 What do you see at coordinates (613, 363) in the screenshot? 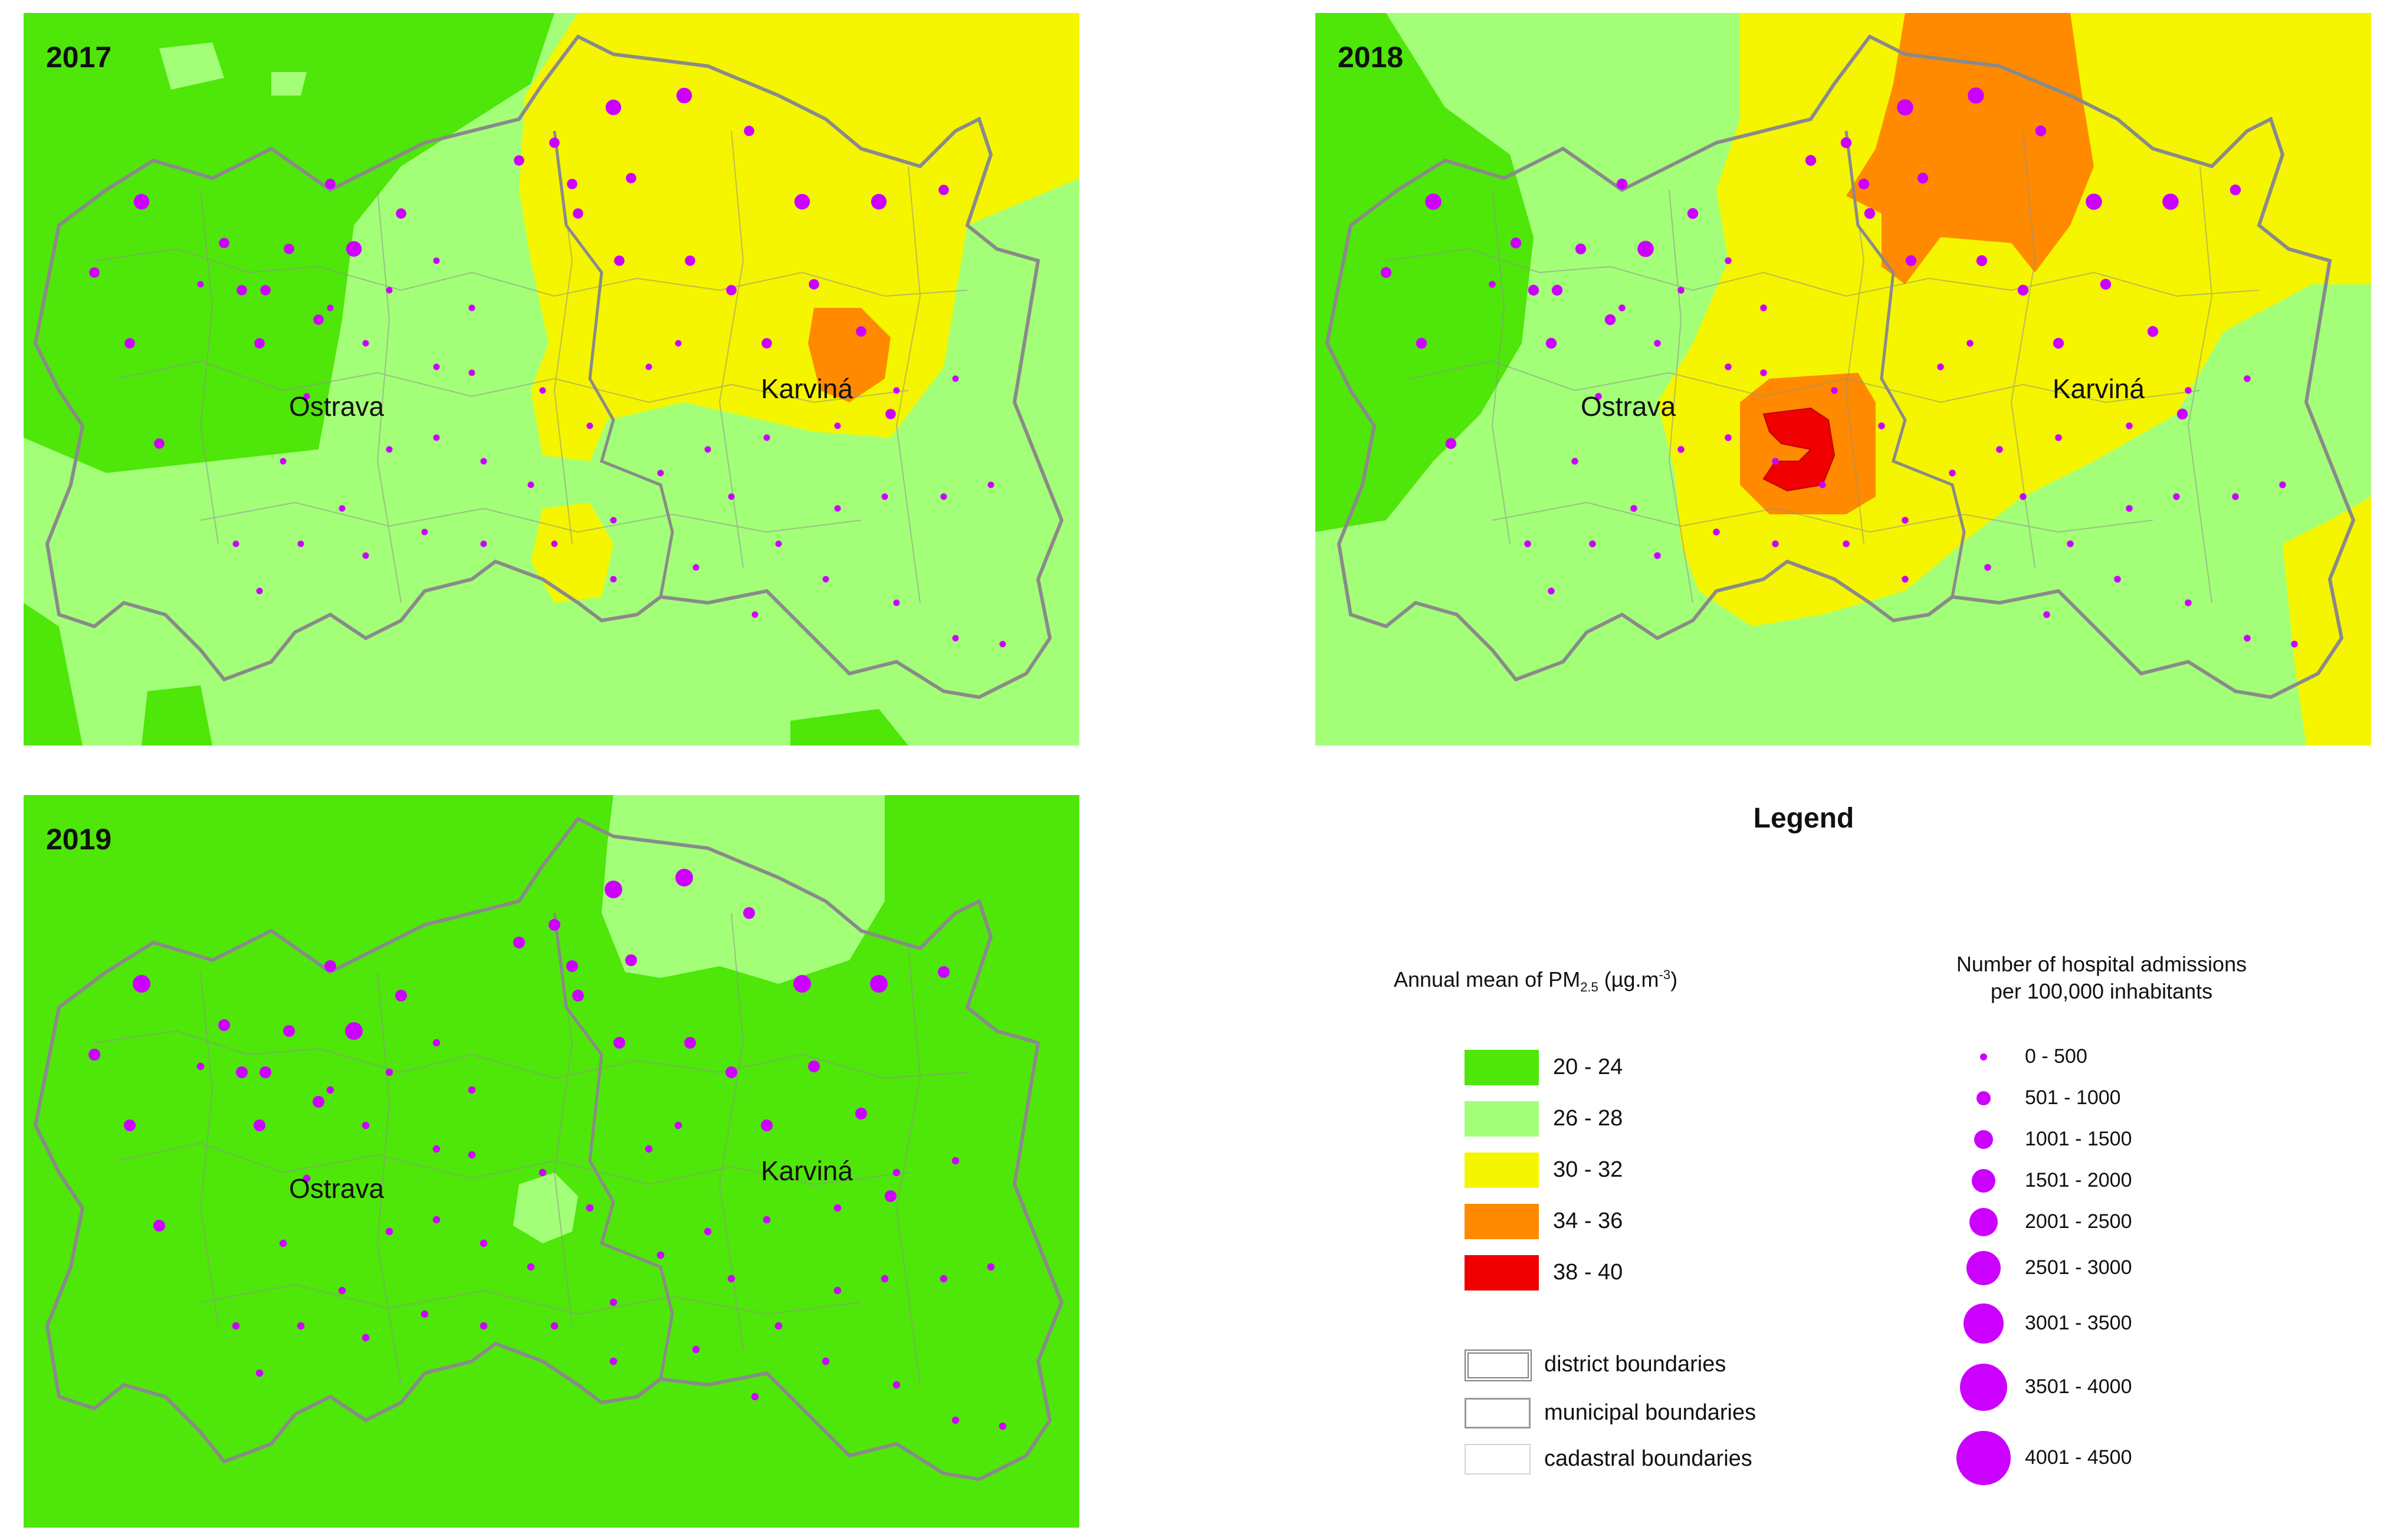
I see `district-divider` at bounding box center [613, 363].